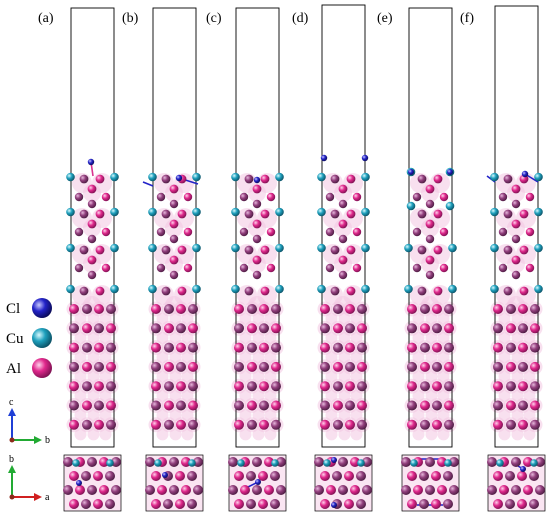  I want to click on al-glow-a, so click(80, 434).